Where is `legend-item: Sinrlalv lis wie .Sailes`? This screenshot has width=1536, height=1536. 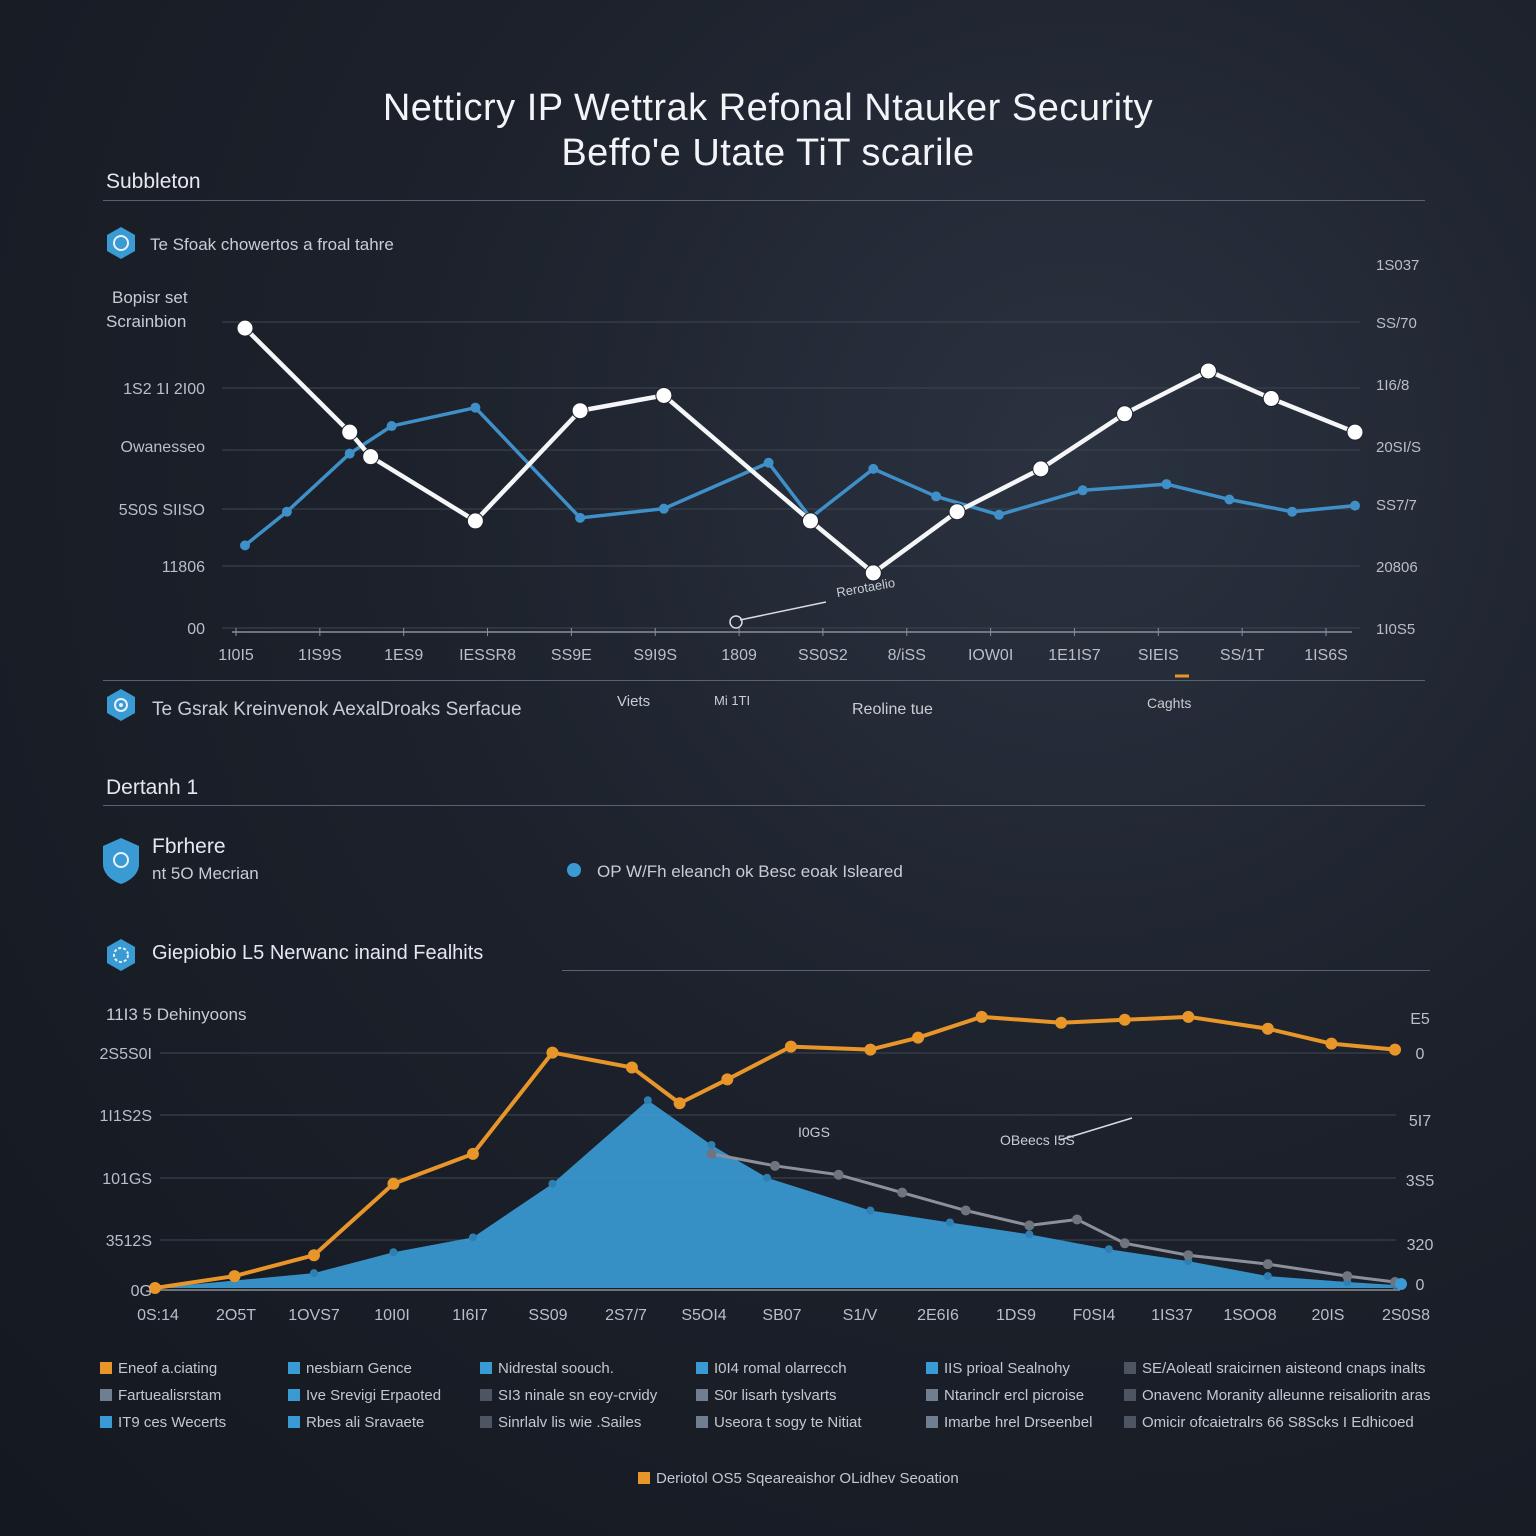 legend-item: Sinrlalv lis wie .Sailes is located at coordinates (560, 1422).